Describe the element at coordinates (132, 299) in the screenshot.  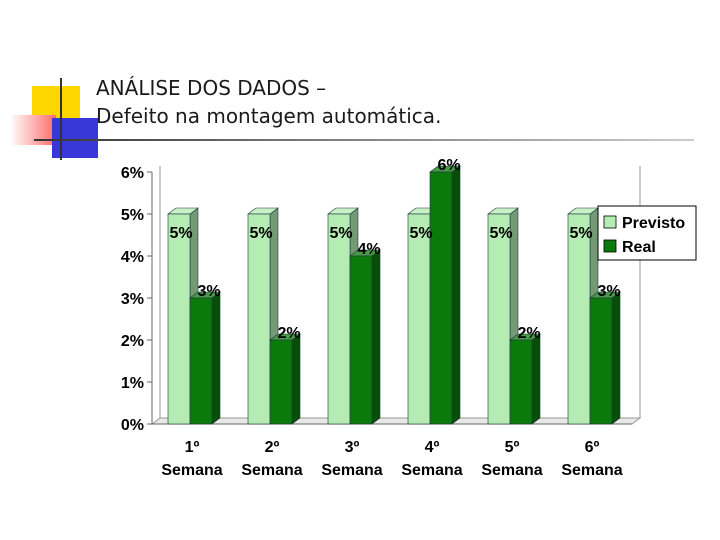
I see `y-tick-label: 3%` at that location.